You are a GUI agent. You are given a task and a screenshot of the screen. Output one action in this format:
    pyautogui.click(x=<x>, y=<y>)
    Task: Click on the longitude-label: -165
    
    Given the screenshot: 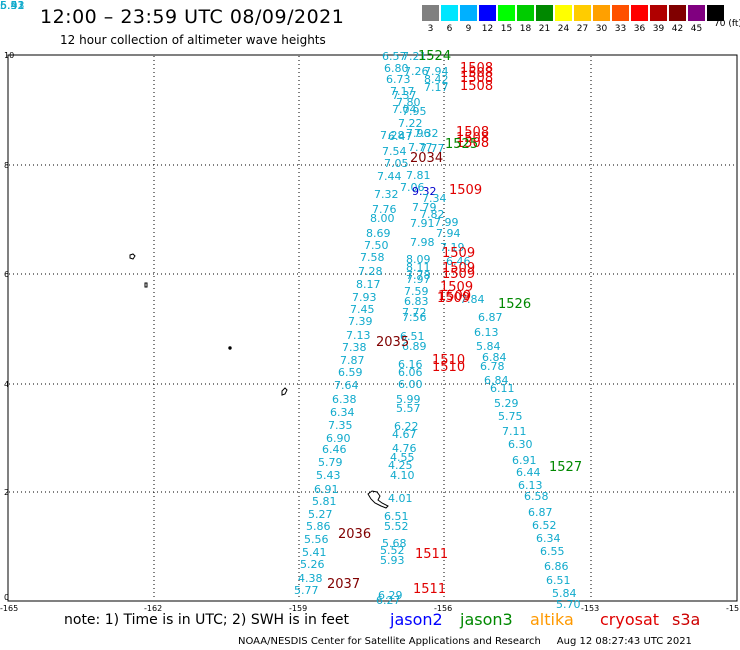 What is the action you would take?
    pyautogui.click(x=9, y=608)
    